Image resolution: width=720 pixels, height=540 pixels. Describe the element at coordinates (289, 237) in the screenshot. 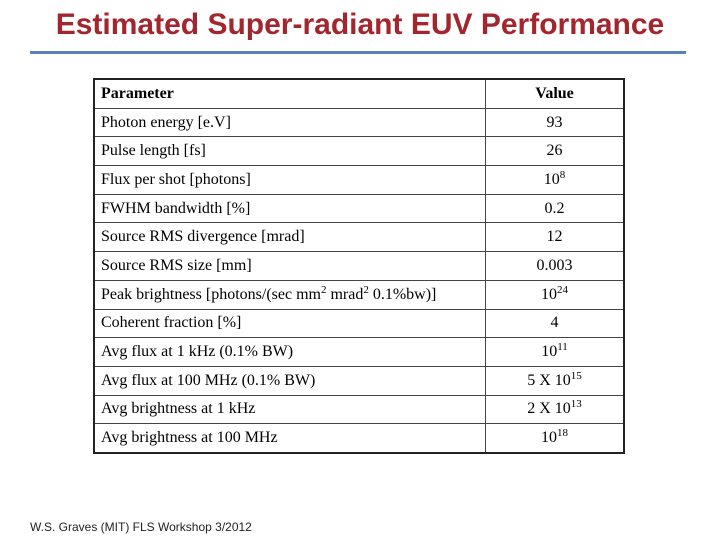

I see `parameter-cell: Source RMS divergence [mrad]` at that location.